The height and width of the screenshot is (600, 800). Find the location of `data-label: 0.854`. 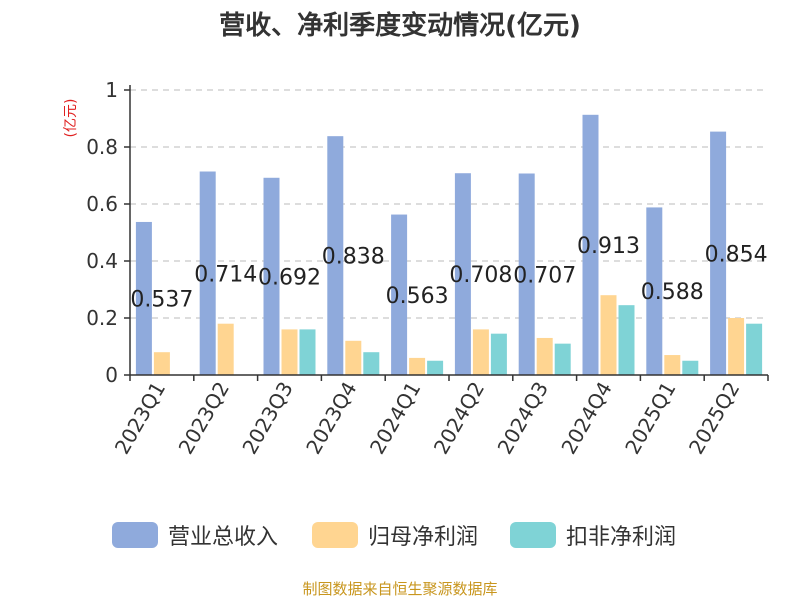

data-label: 0.854 is located at coordinates (736, 254).